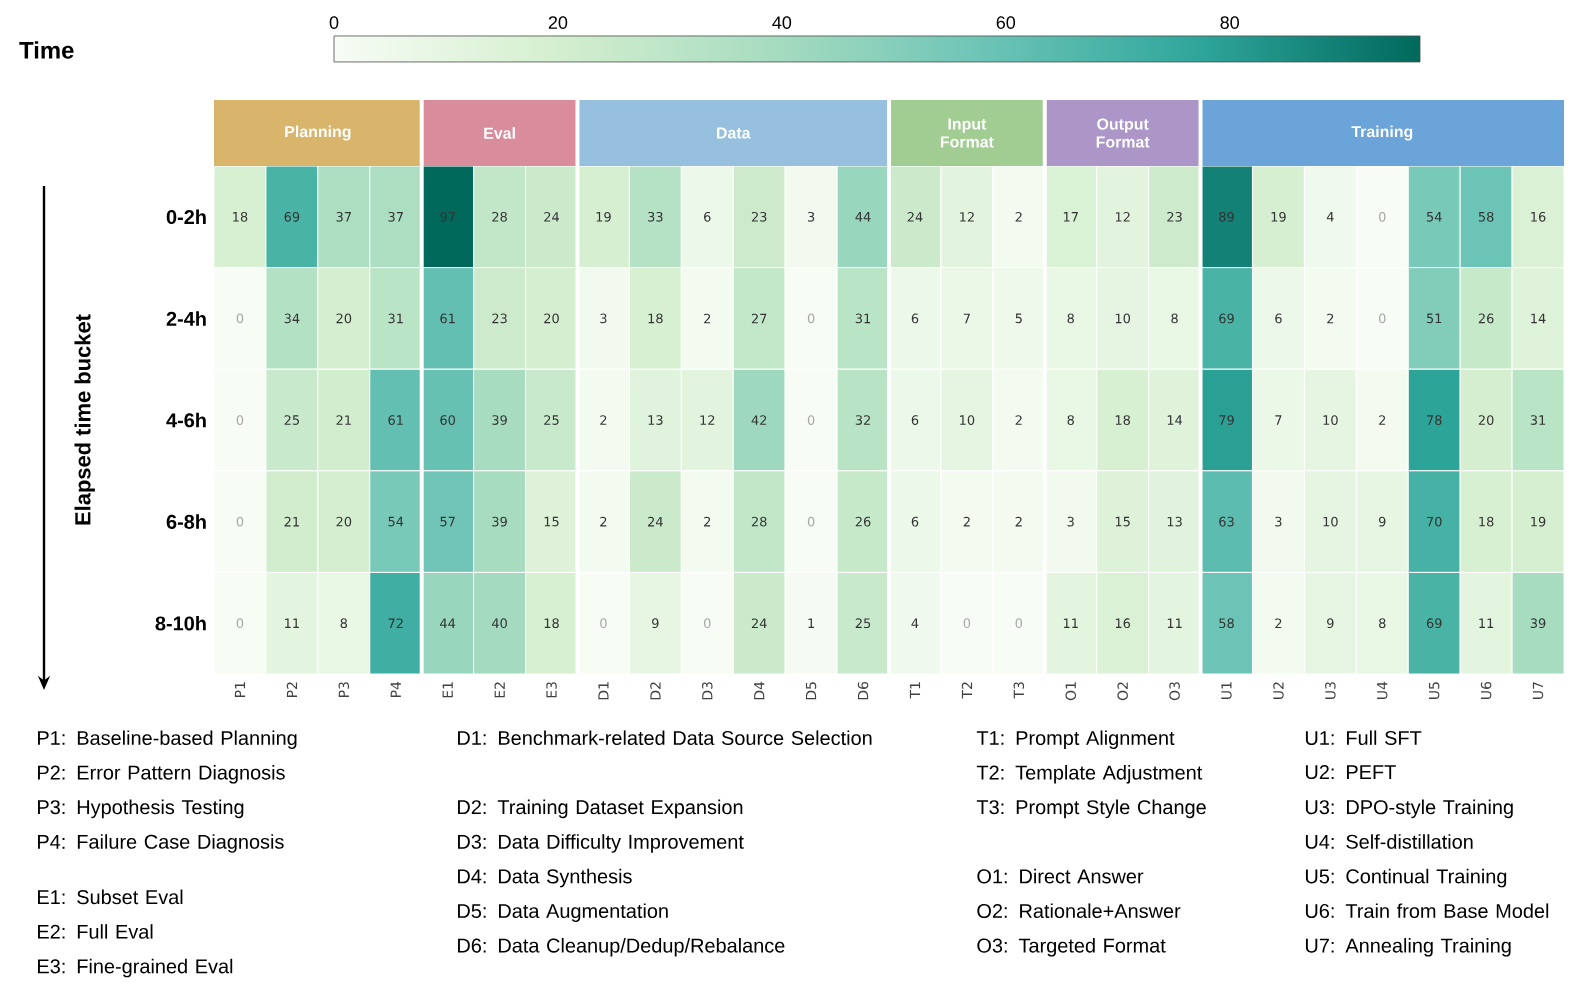  What do you see at coordinates (1075, 739) in the screenshot?
I see `text: T1: Prompt Alignment` at bounding box center [1075, 739].